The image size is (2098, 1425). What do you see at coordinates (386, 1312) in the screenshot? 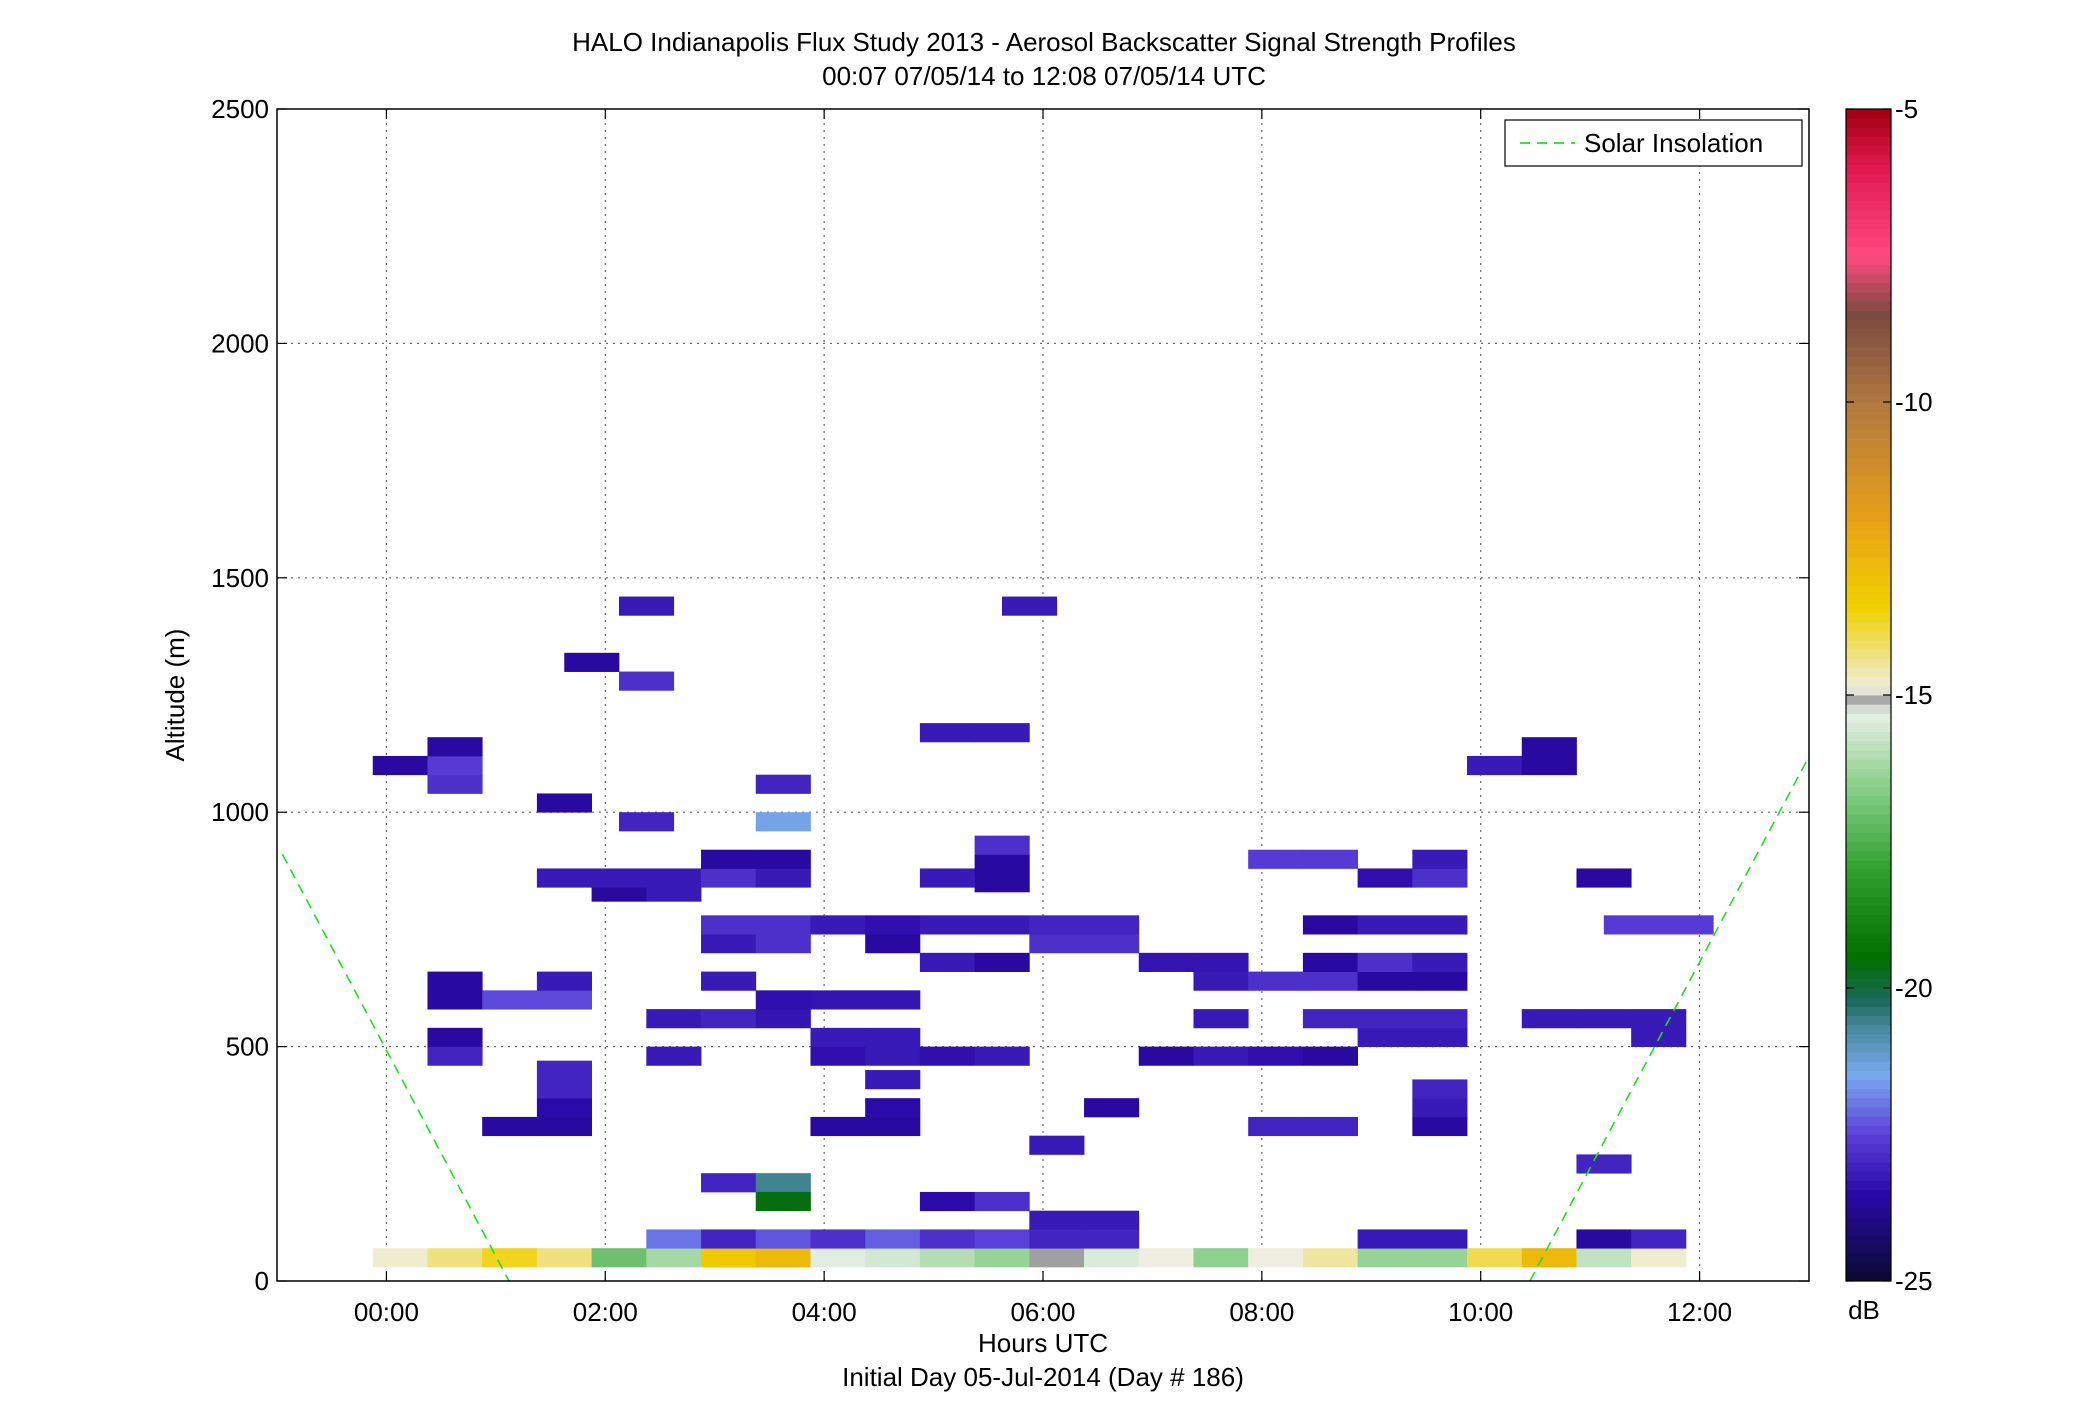
I see `x-tick-label: 00:00` at bounding box center [386, 1312].